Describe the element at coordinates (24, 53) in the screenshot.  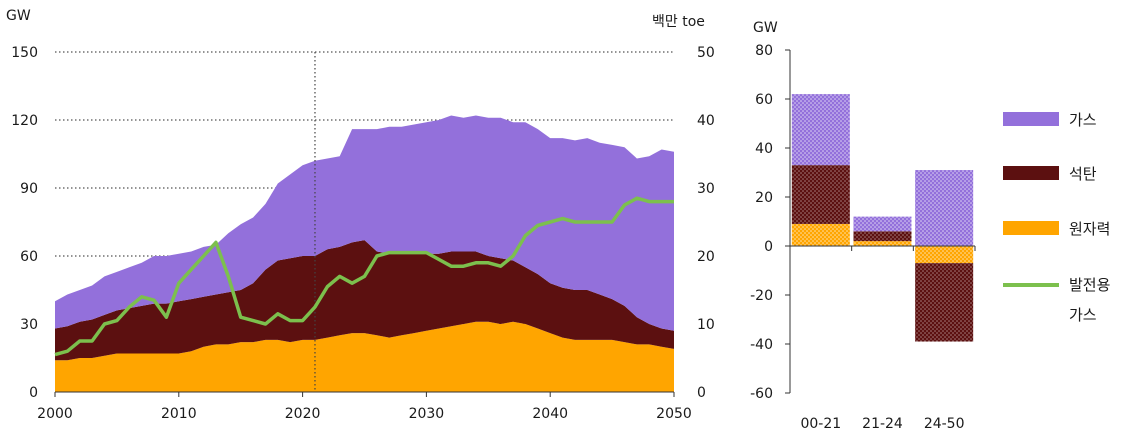
I see `y-left-tick-label: 150` at that location.